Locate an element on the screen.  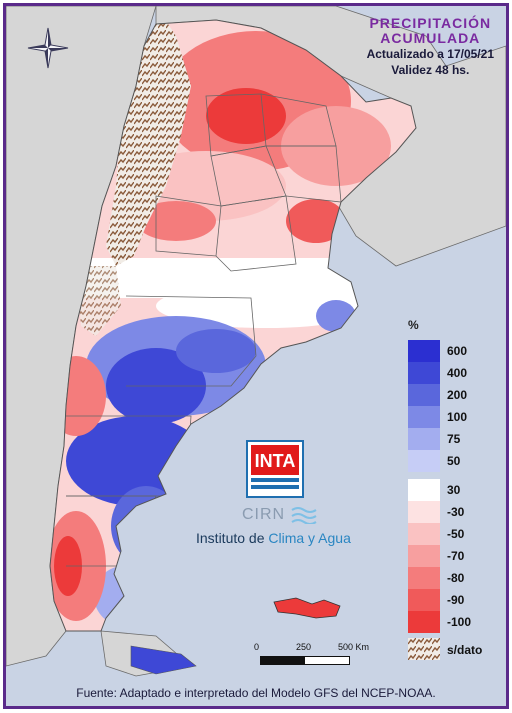
logo-text: INTA is located at coordinates (275, 461).